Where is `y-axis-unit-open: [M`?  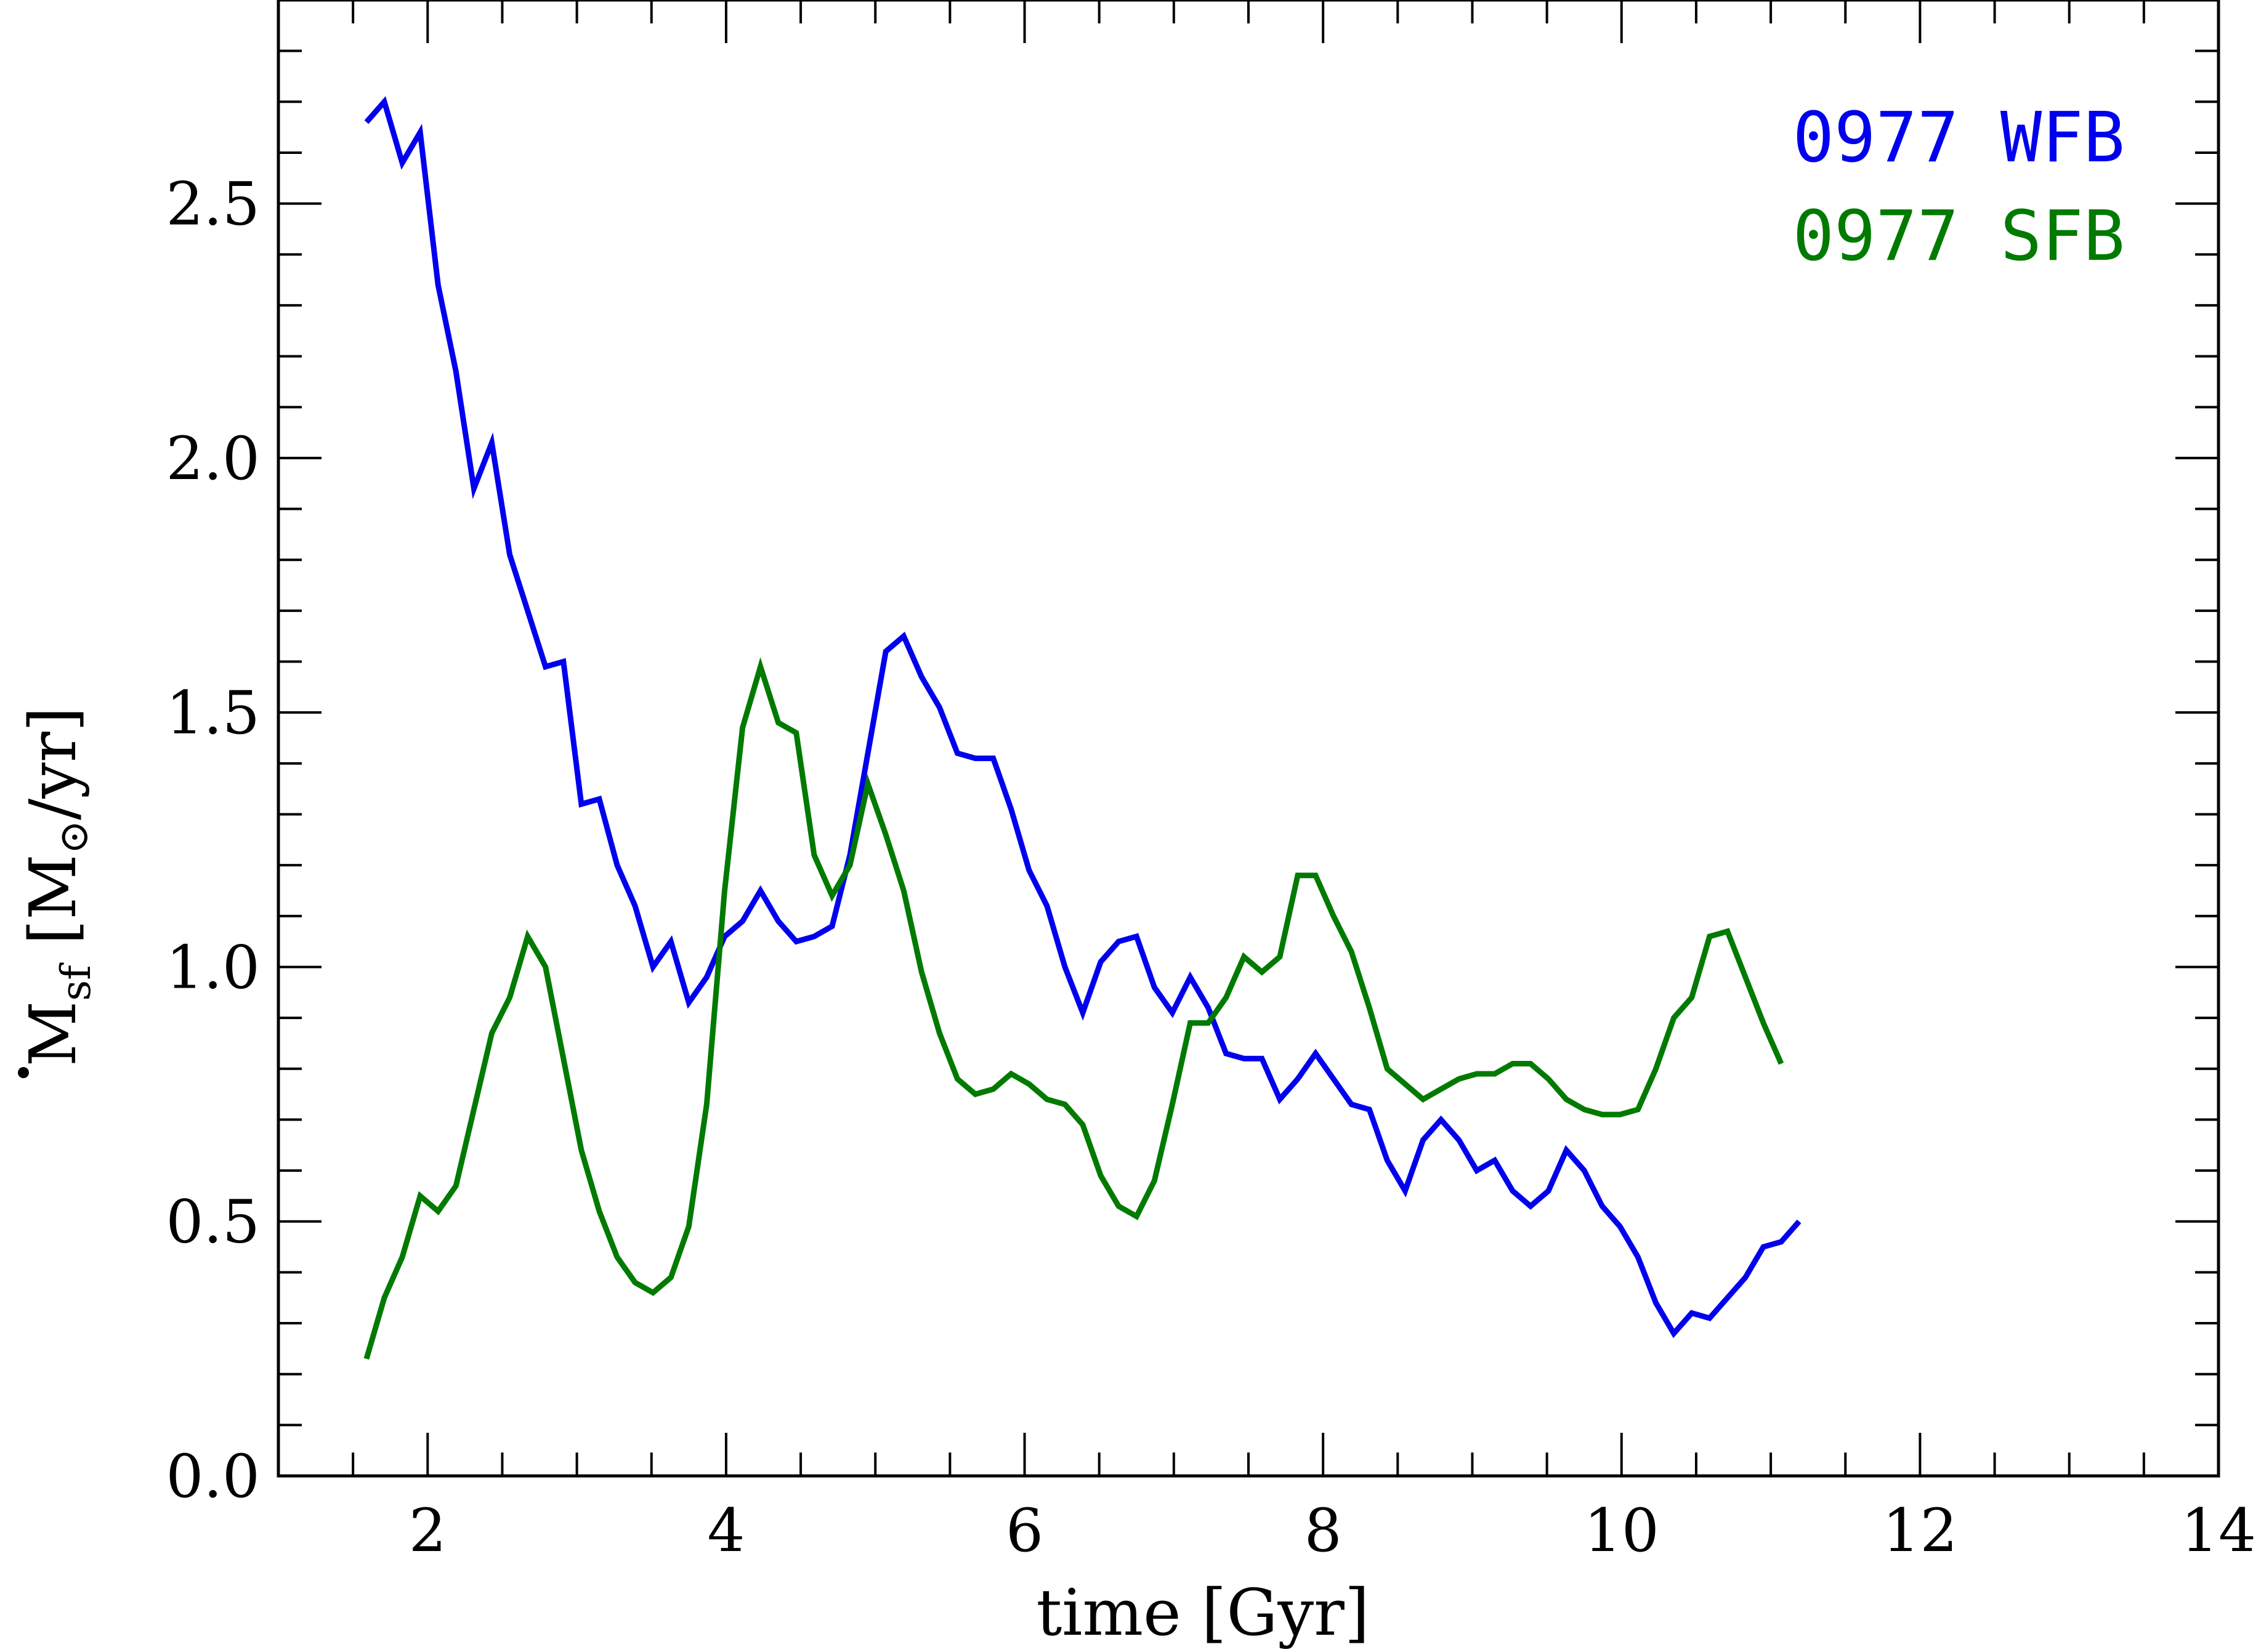 y-axis-unit-open: [M is located at coordinates (53, 909).